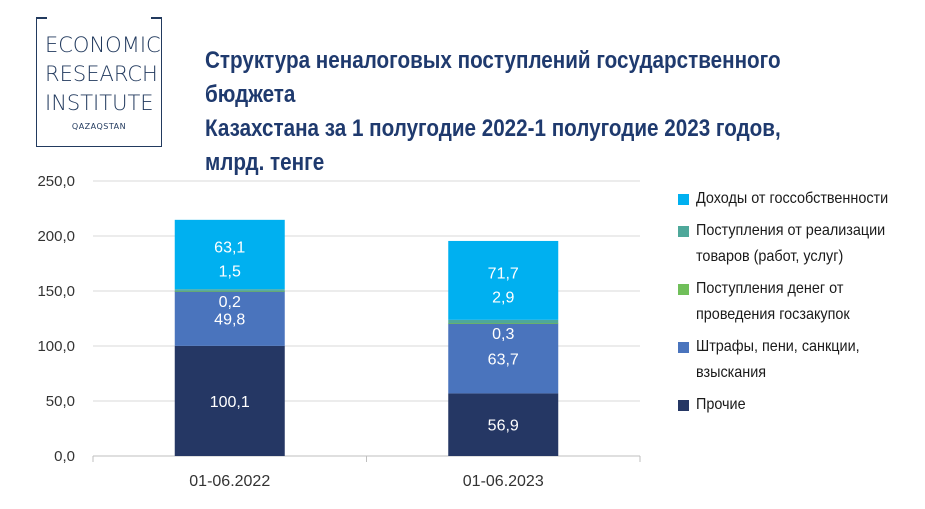  I want to click on legend-item: Доходы от госсобственности, so click(798, 199).